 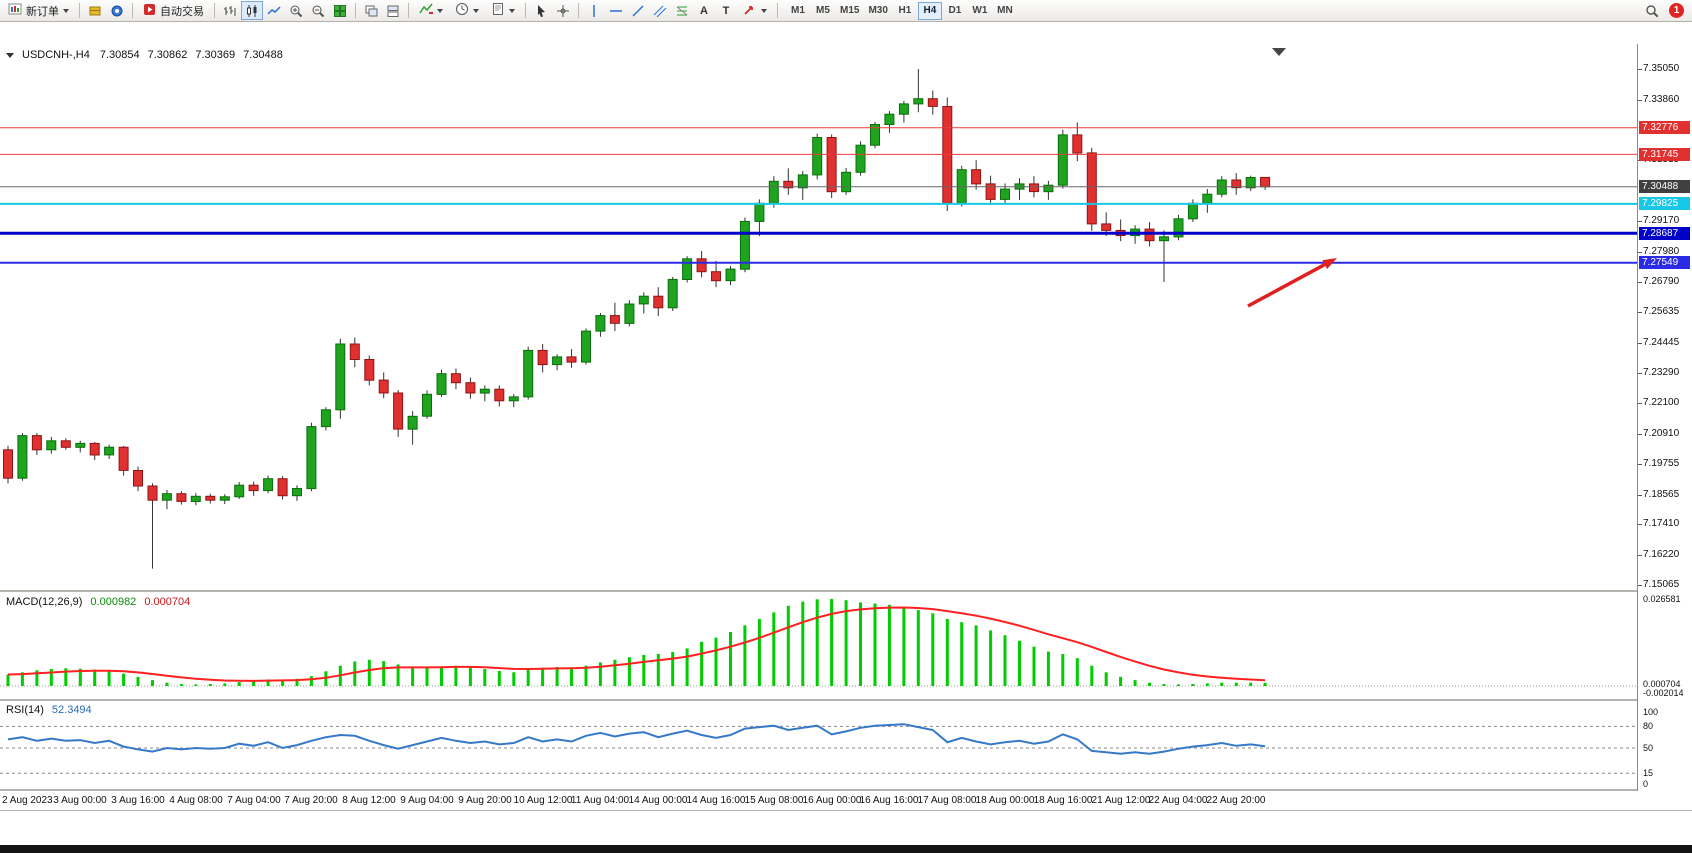 What do you see at coordinates (1663, 693) in the screenshot?
I see `macd-axis-label: -0.002014` at bounding box center [1663, 693].